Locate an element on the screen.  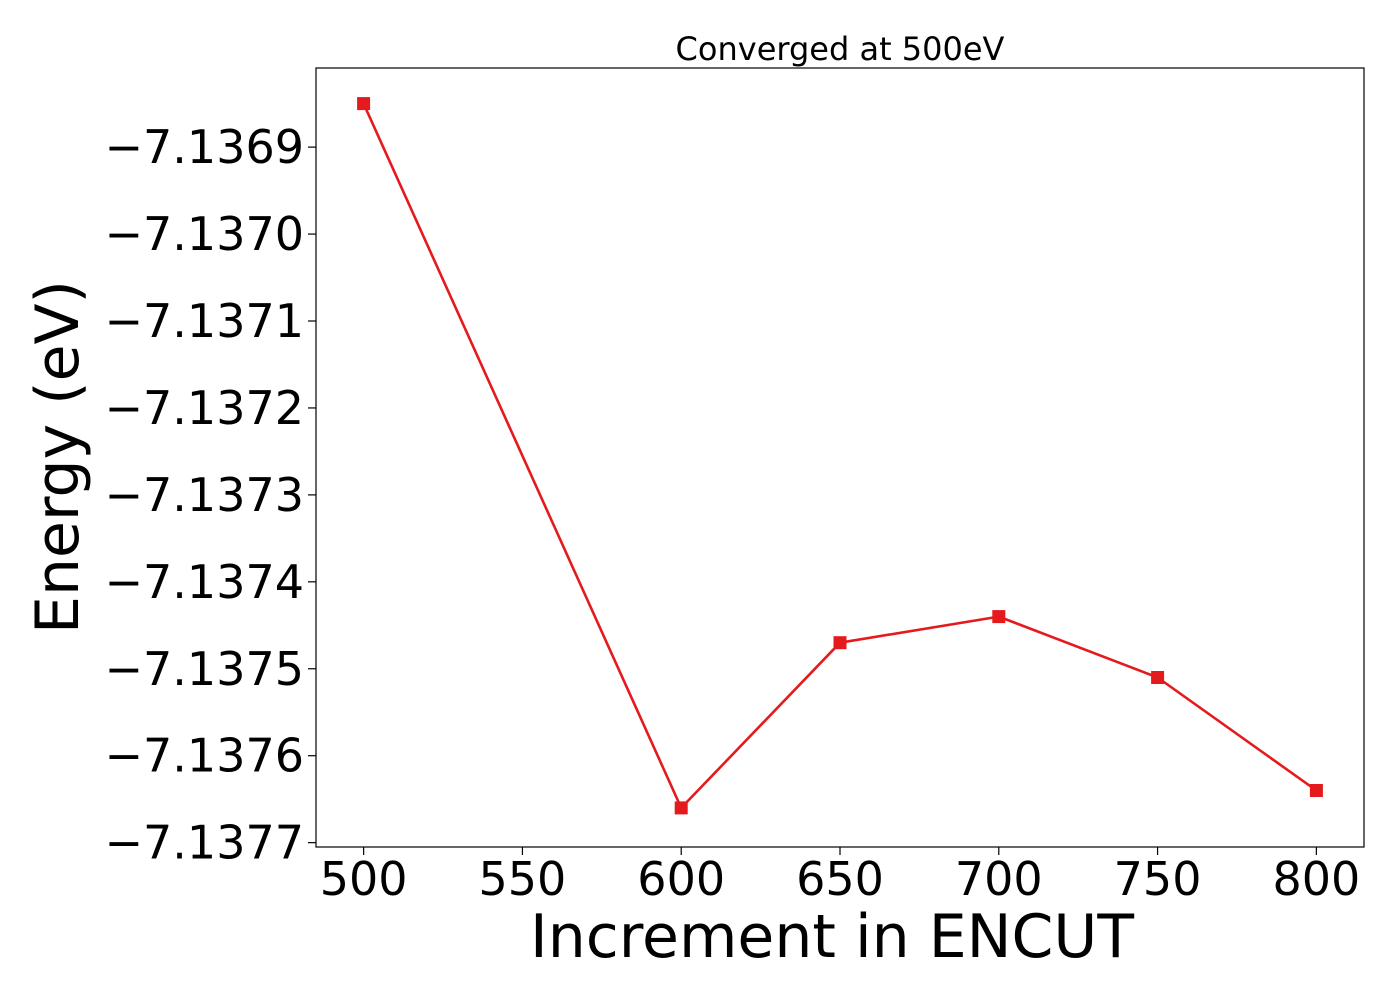
y-tick-label: −7.1375 is located at coordinates (205, 669).